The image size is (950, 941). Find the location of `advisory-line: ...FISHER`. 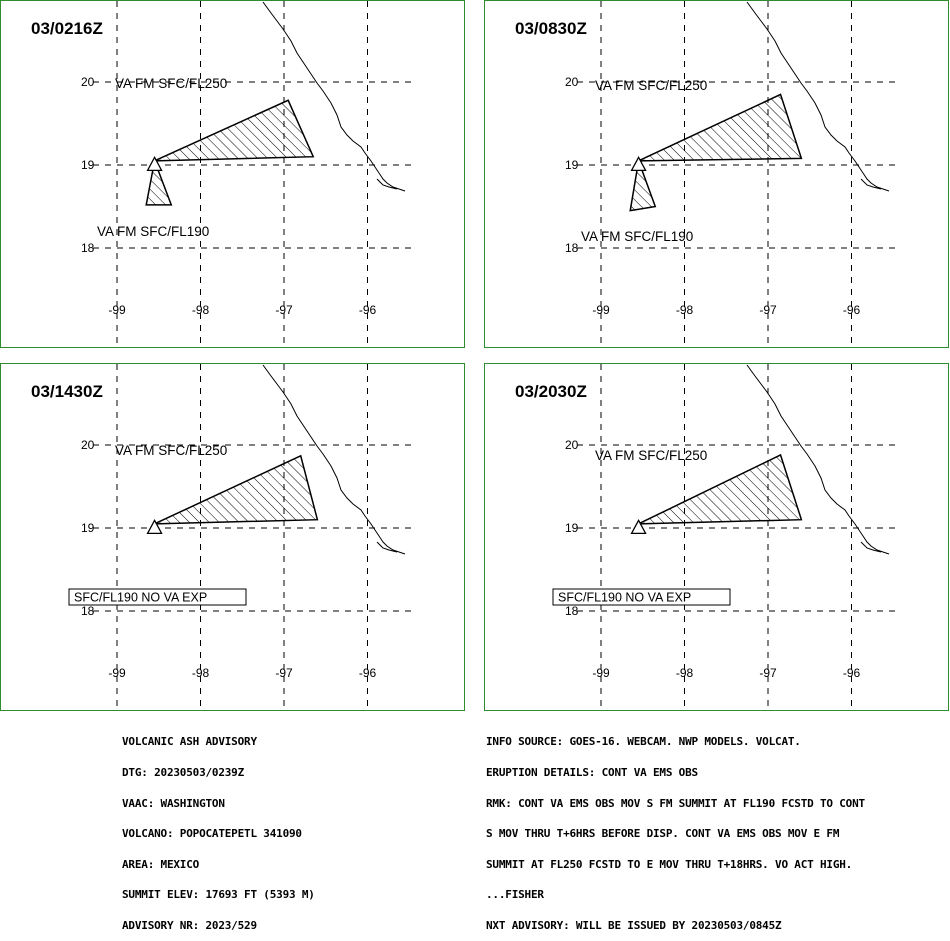

advisory-line: ...FISHER is located at coordinates (515, 895).